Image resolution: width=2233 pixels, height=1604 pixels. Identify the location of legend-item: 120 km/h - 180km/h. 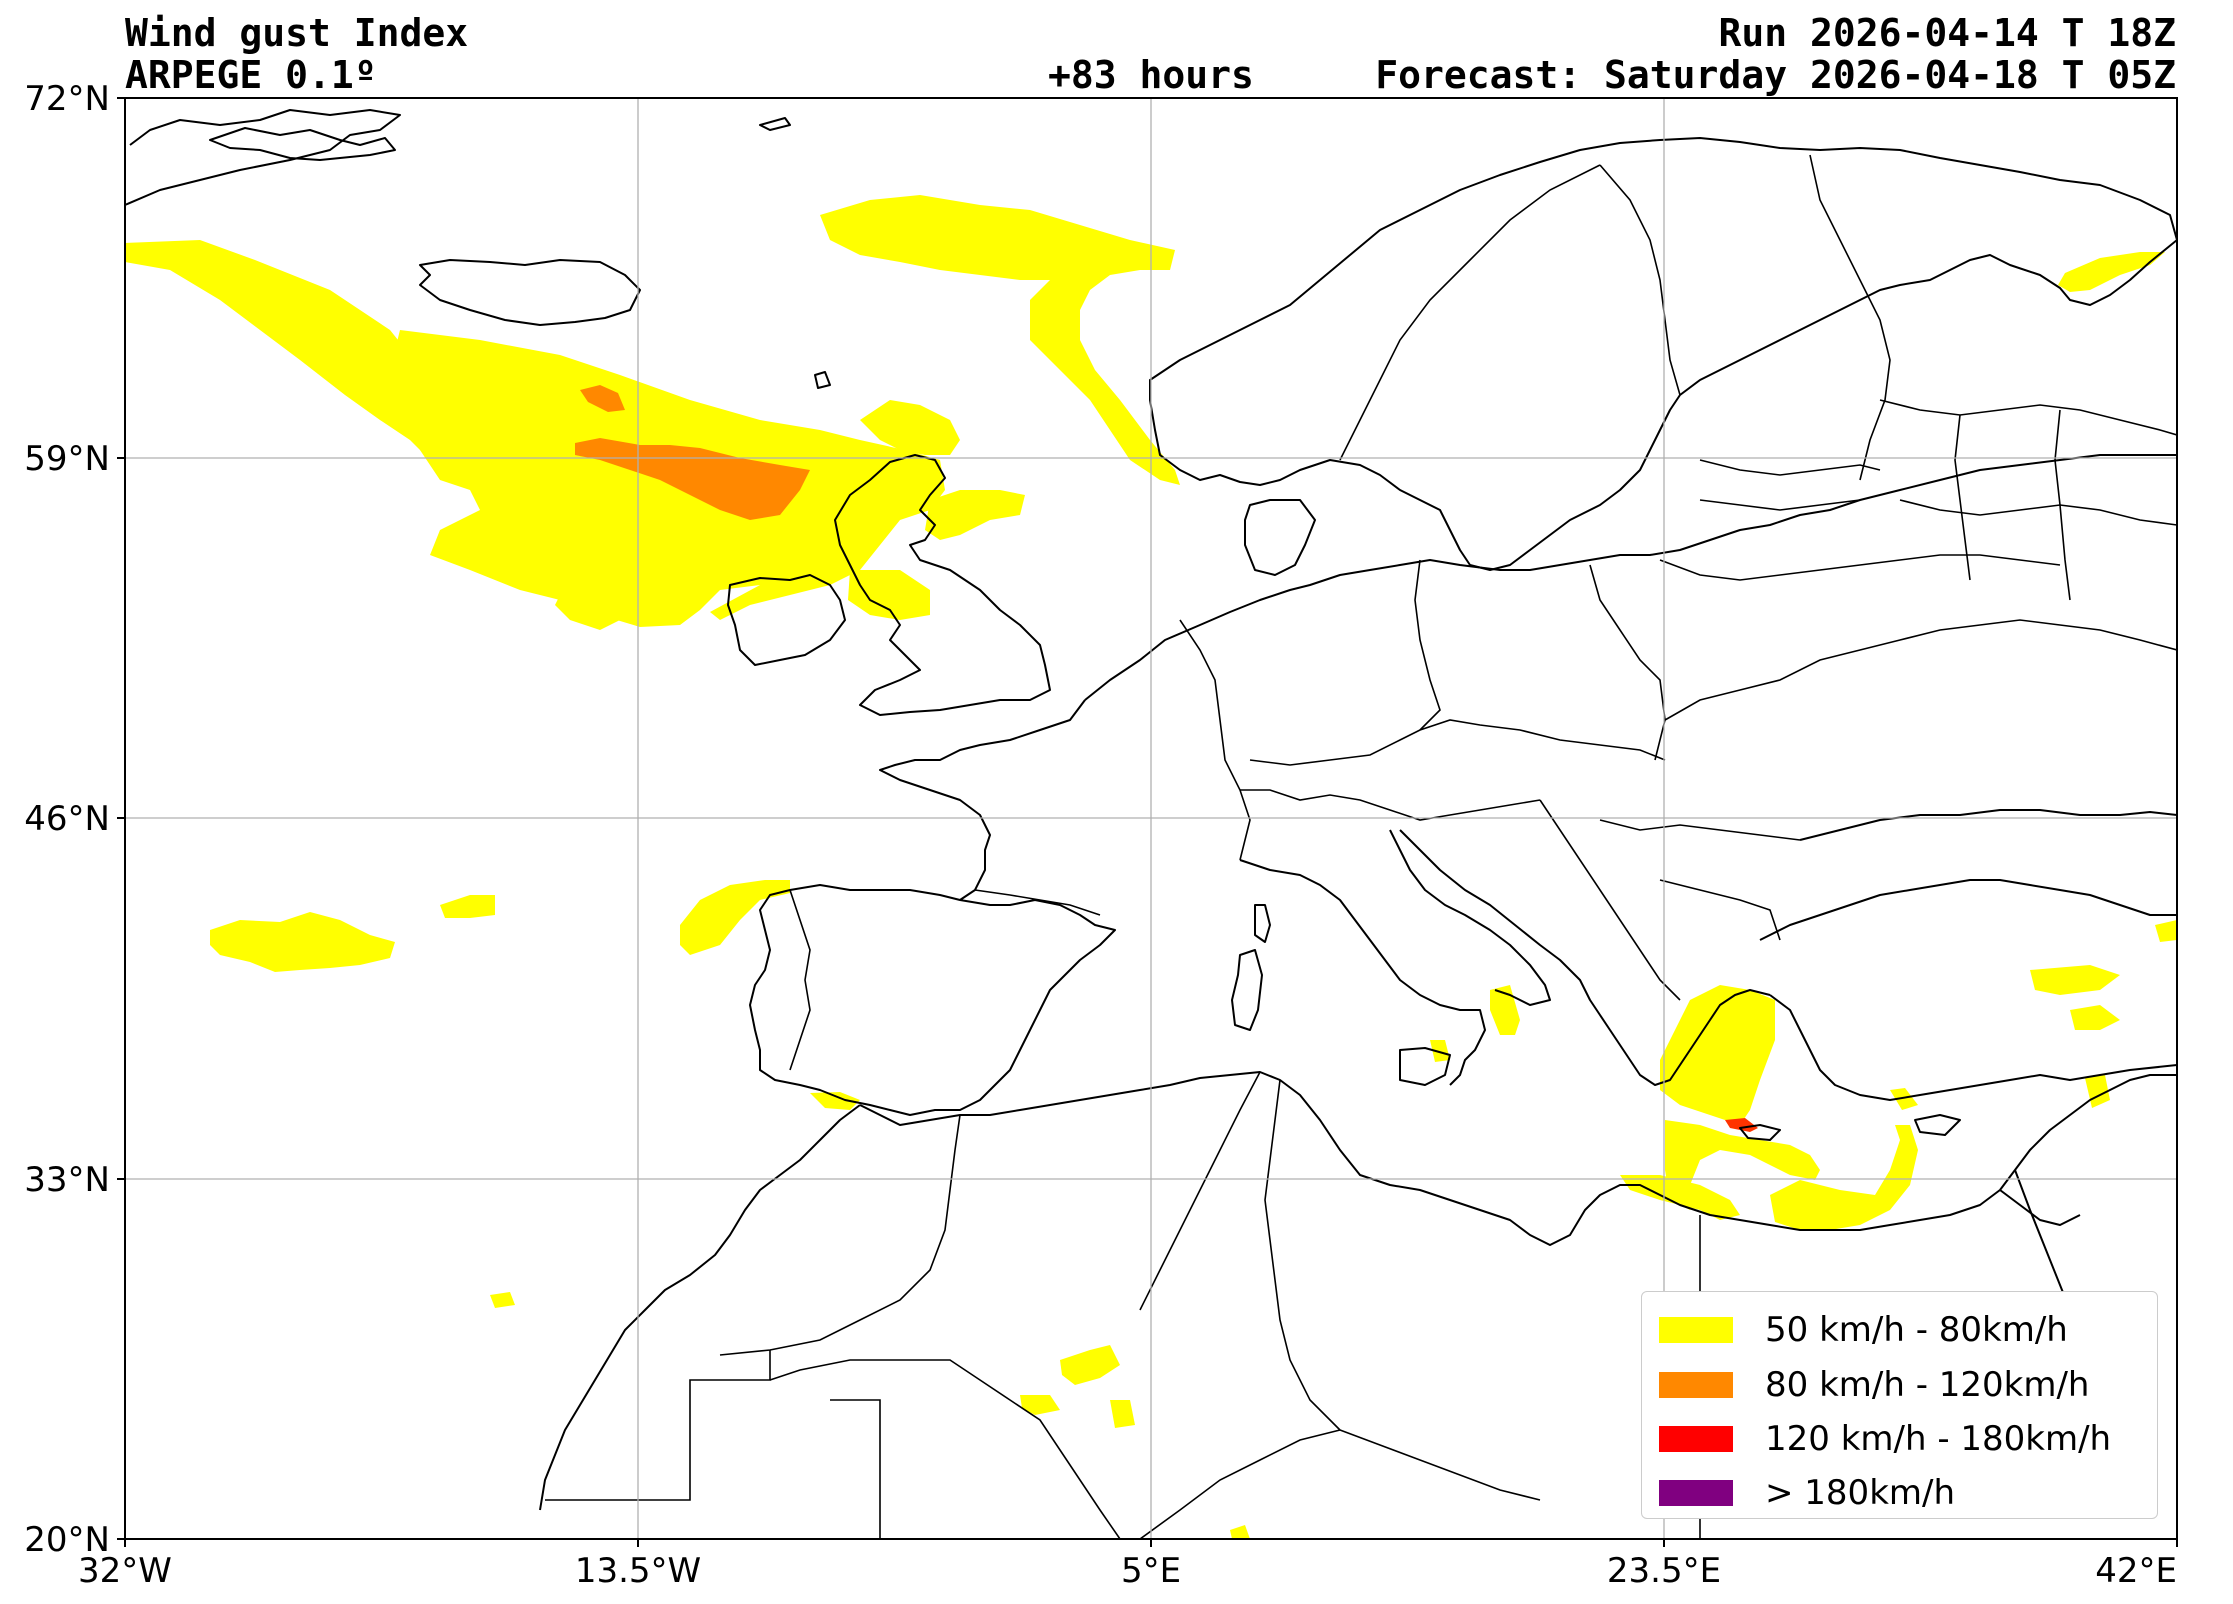
(1885, 1439).